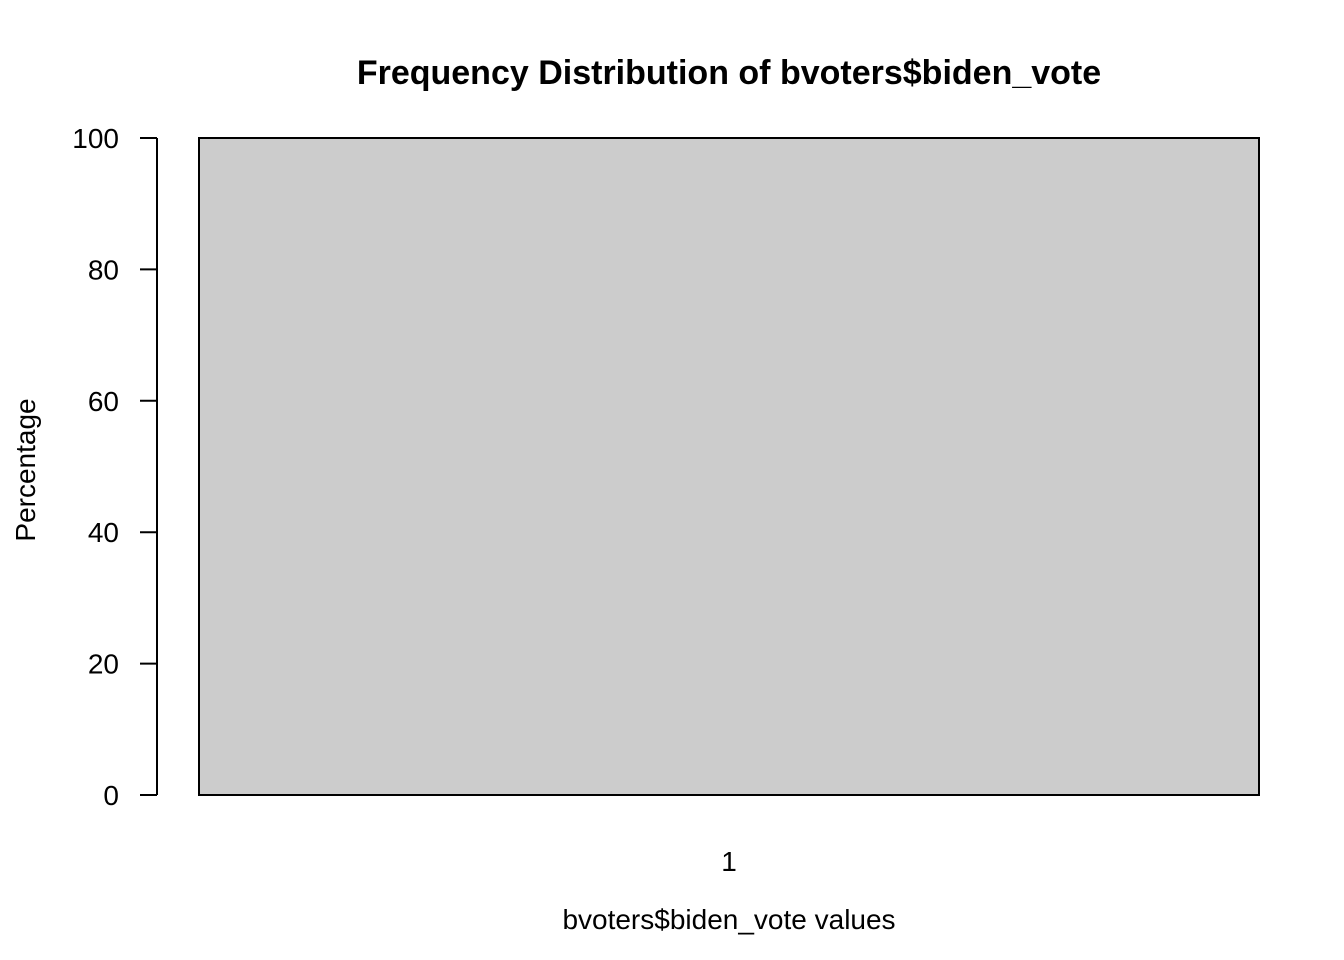 This screenshot has height=960, width=1344. I want to click on y-axis: 0 20 40 60 80 100, so click(115, 467).